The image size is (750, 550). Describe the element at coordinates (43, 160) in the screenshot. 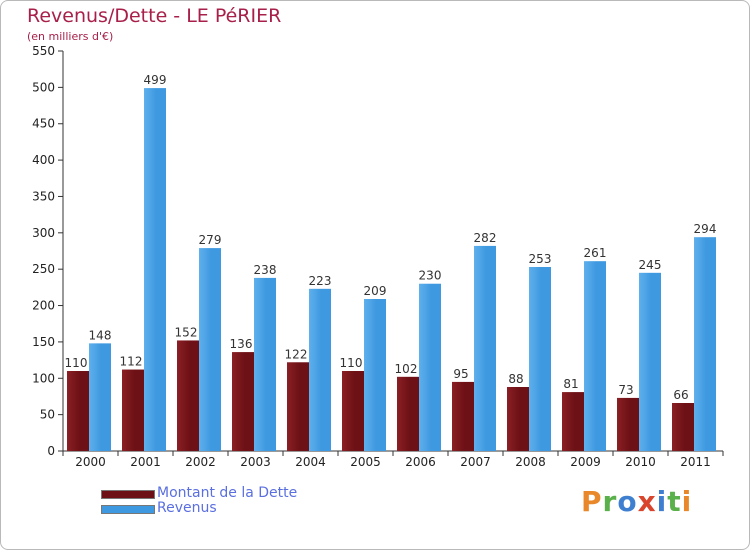

I see `y-tick-label: 400` at that location.